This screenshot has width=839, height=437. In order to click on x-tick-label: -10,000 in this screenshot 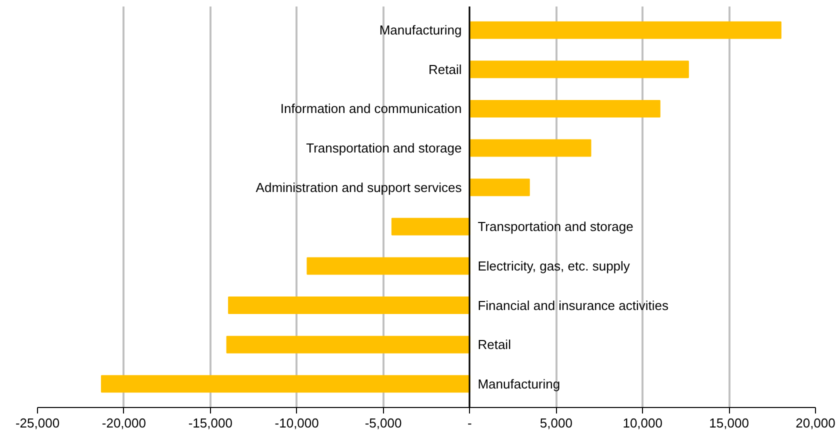, I will do `click(296, 423)`.